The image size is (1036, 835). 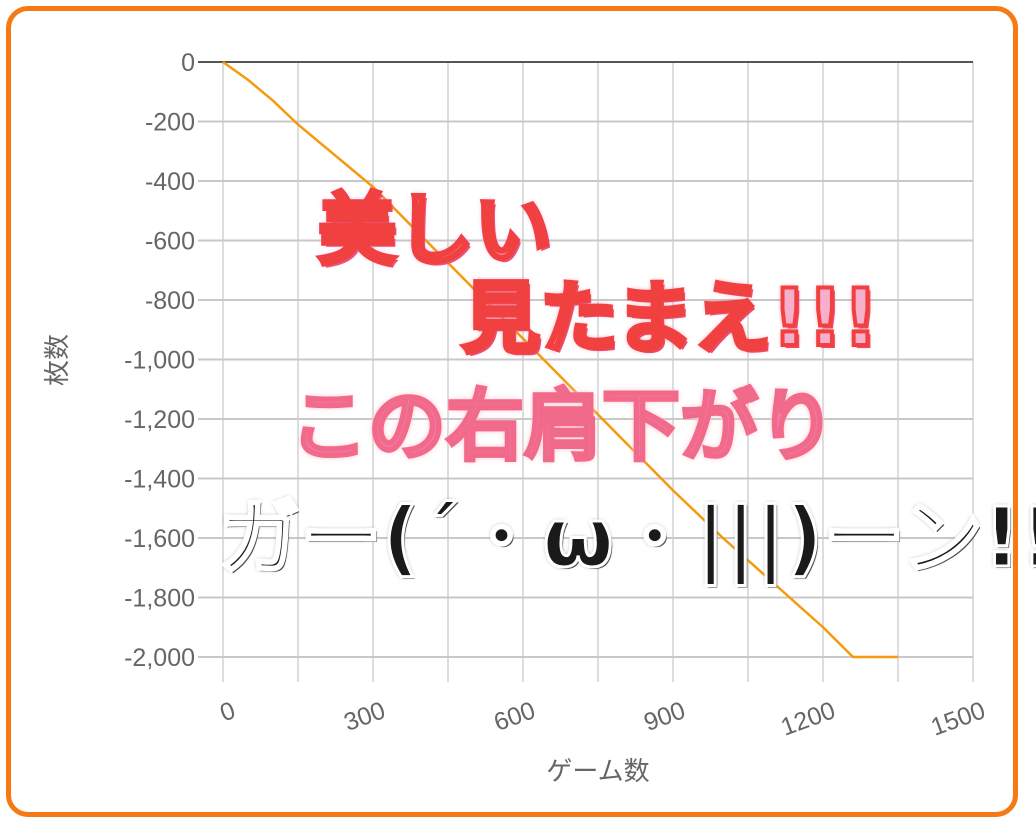 What do you see at coordinates (597, 772) in the screenshot?
I see `x-axis-label: ゲーム数` at bounding box center [597, 772].